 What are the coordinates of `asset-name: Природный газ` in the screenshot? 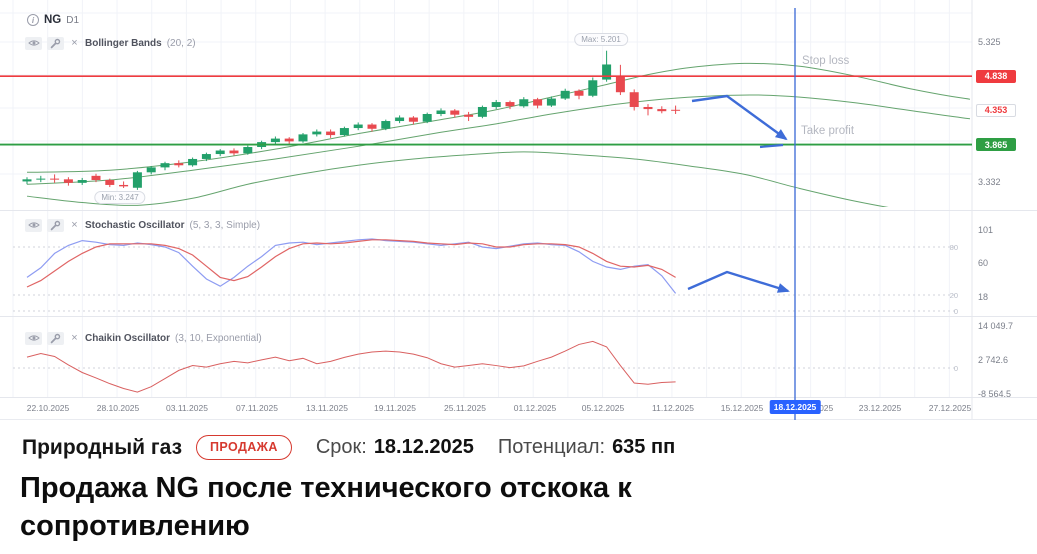 It's located at (102, 447).